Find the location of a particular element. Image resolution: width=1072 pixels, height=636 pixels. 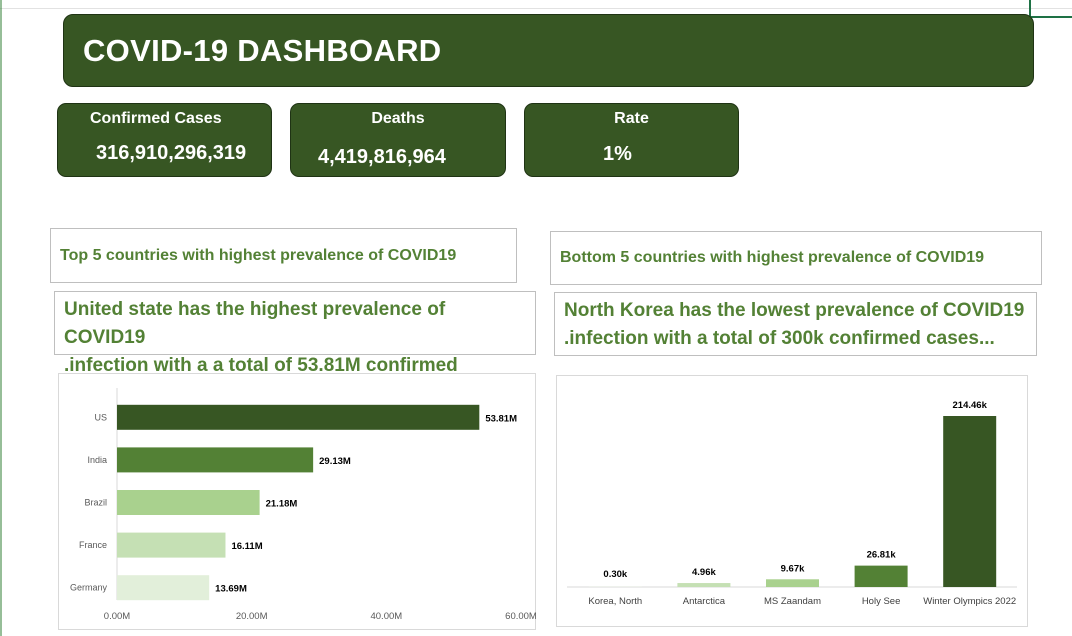

selected-cell is located at coordinates (1050, 9).